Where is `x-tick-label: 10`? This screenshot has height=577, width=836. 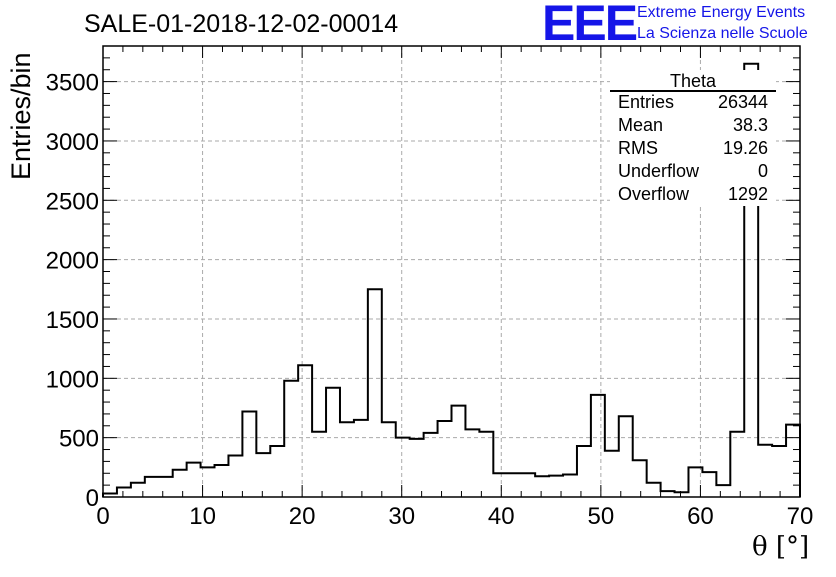
x-tick-label: 10 is located at coordinates (202, 516).